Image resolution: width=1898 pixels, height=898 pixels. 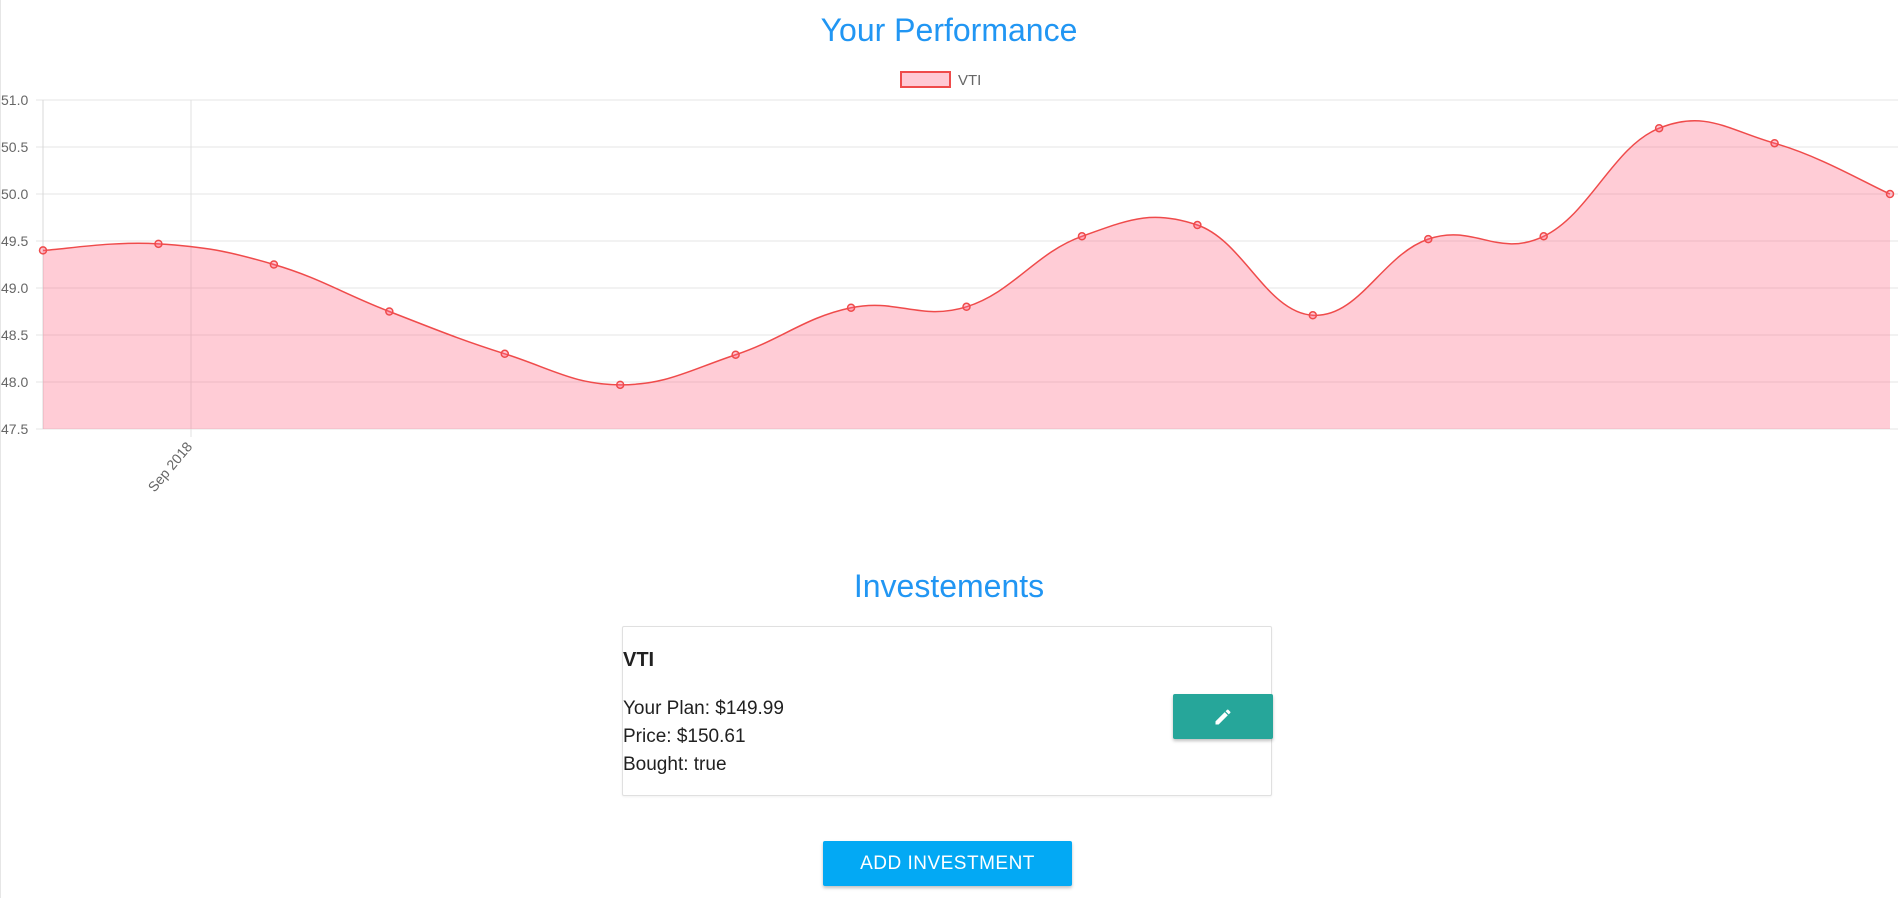 I want to click on y-tick-label: 50.0, so click(x=14, y=194).